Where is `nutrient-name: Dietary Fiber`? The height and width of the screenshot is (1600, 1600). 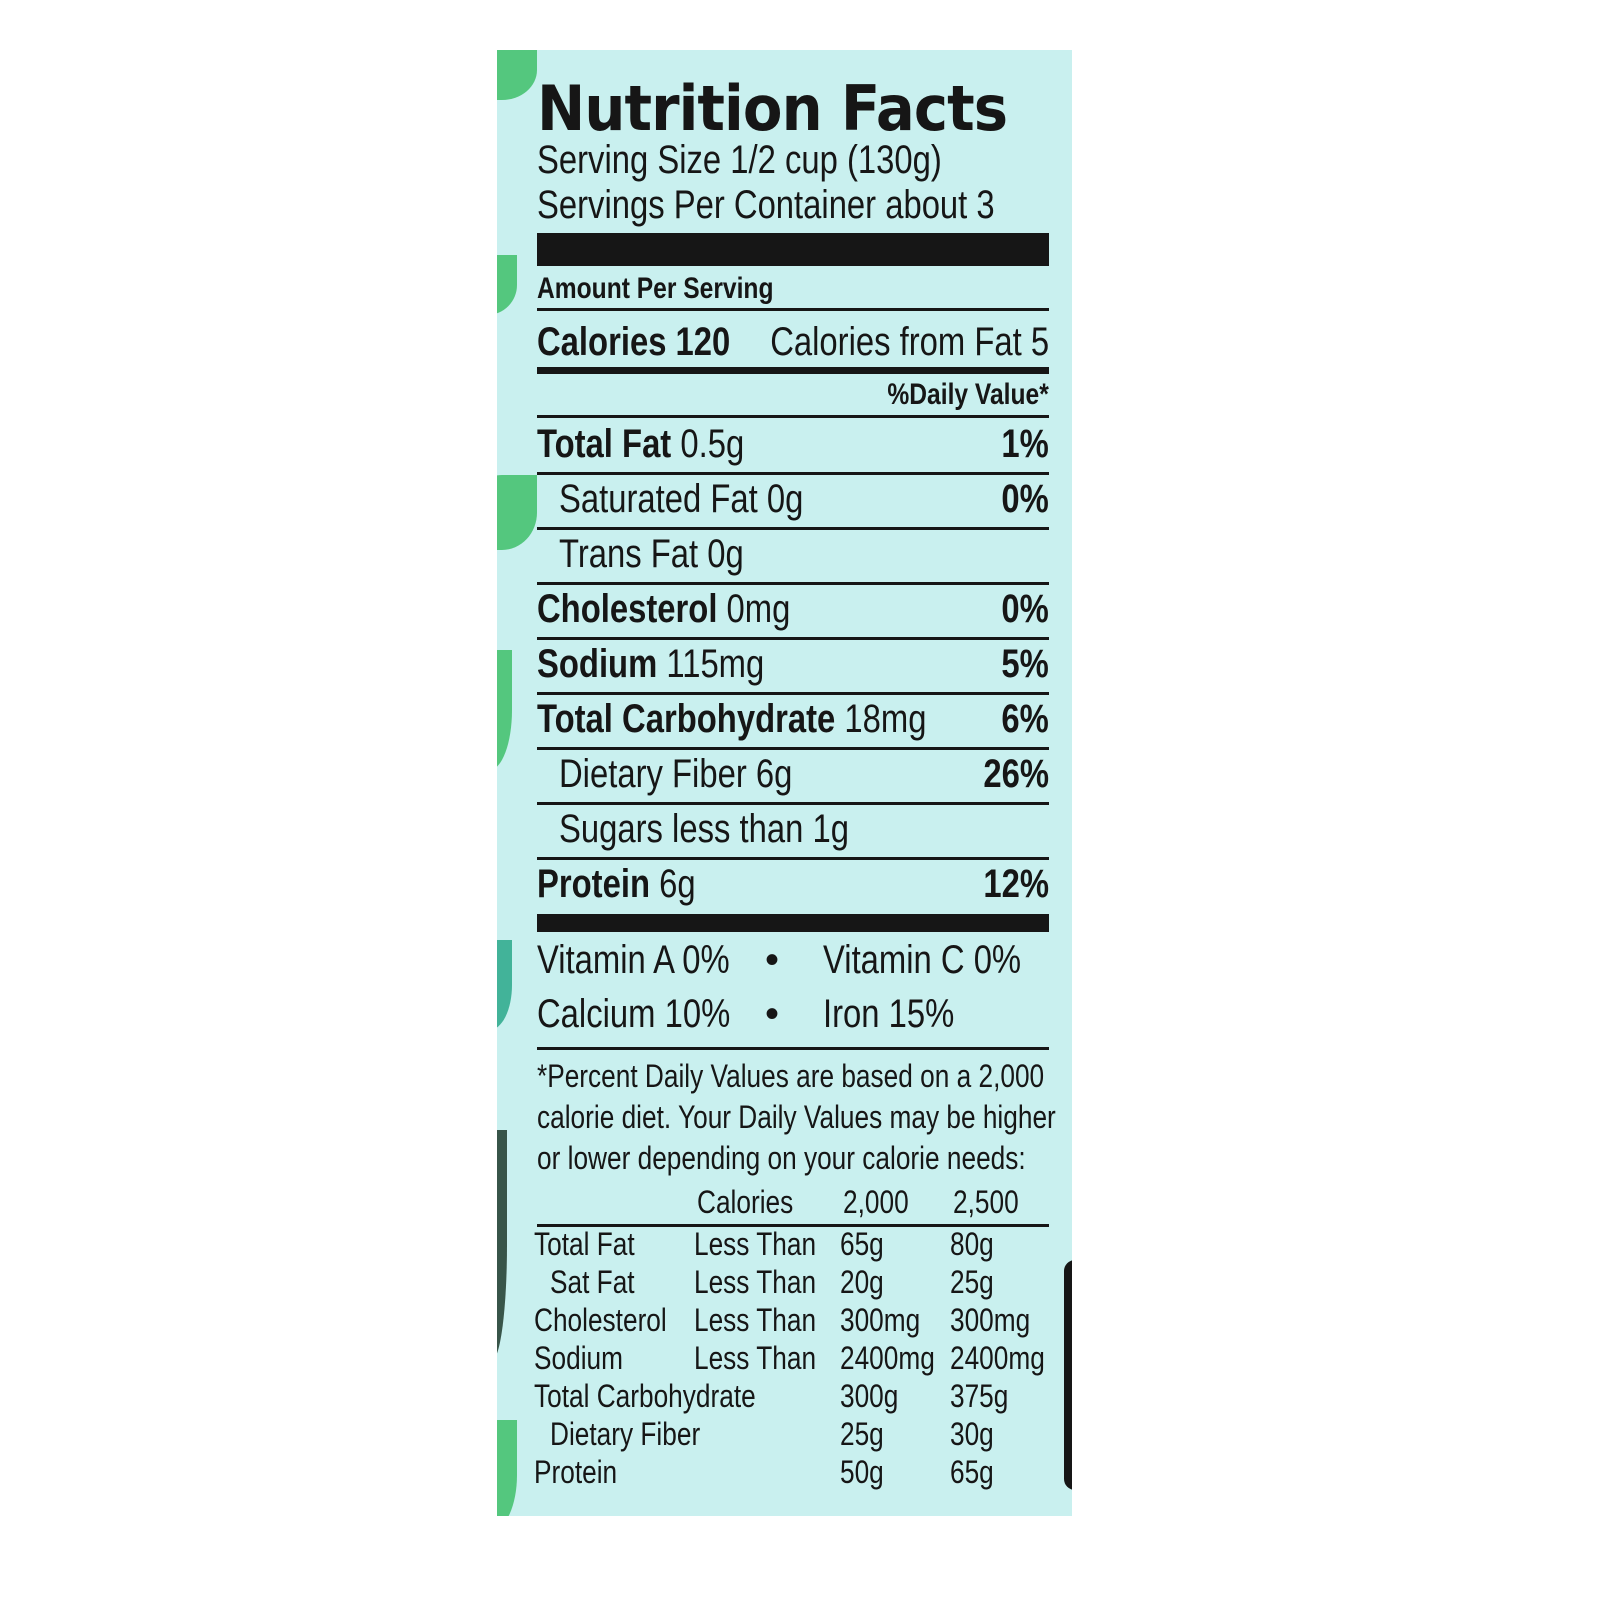 nutrient-name: Dietary Fiber is located at coordinates (653, 774).